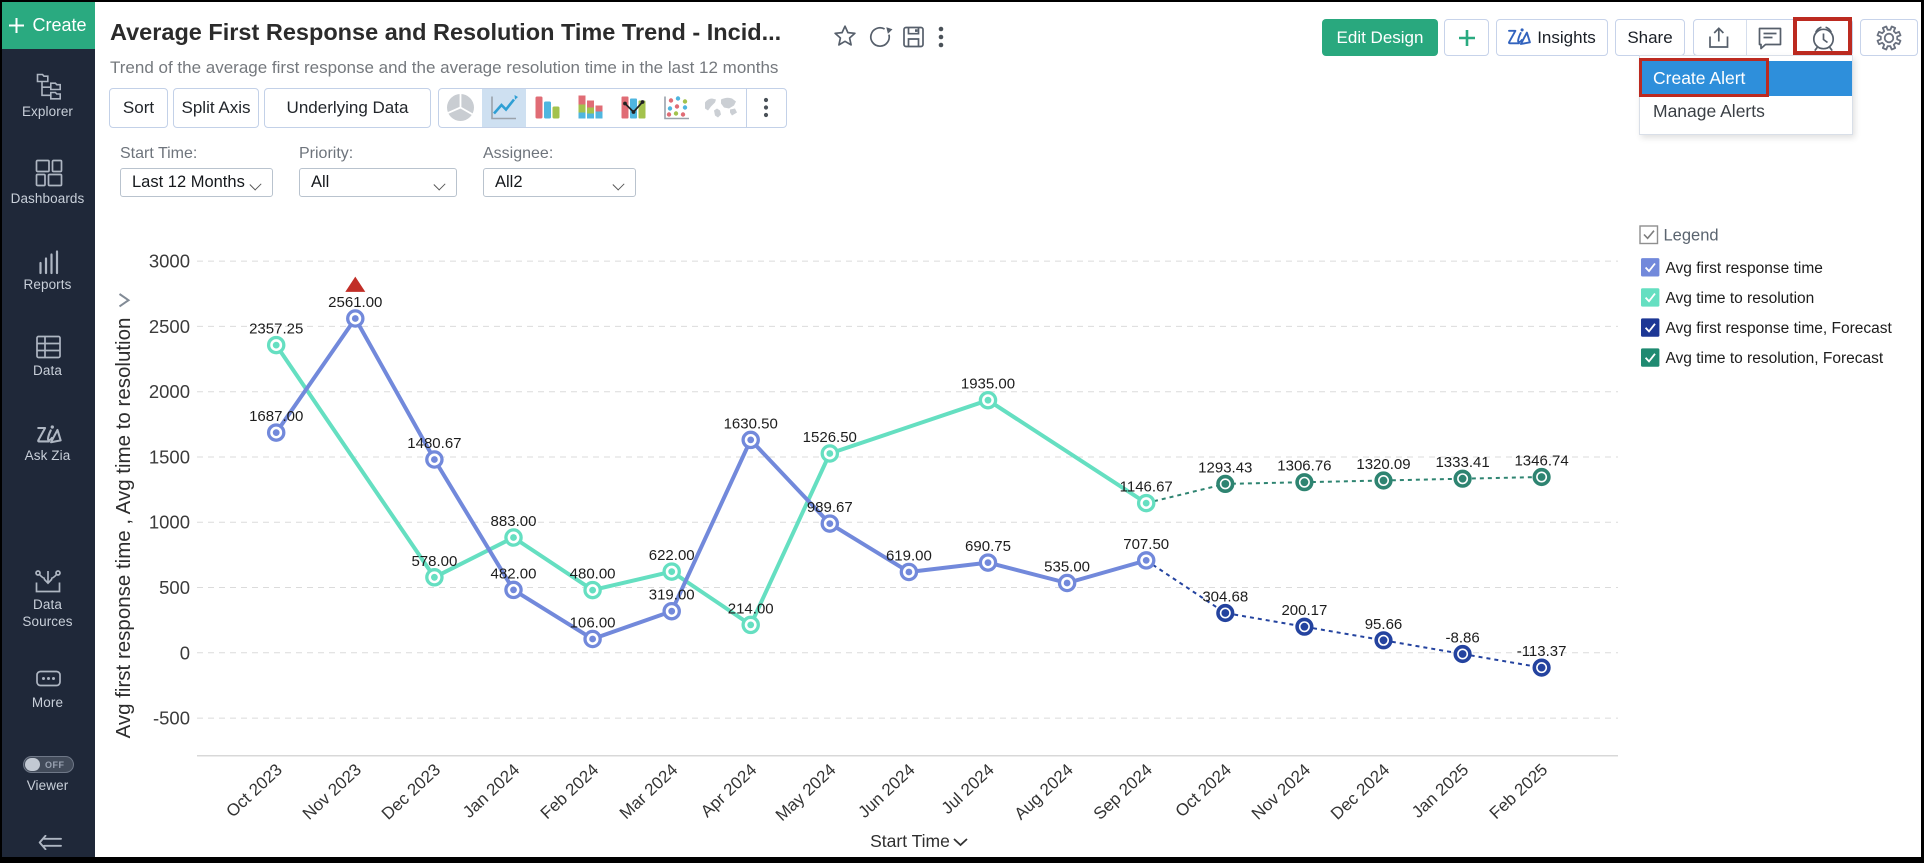 The image size is (1924, 863). What do you see at coordinates (1225, 597) in the screenshot?
I see `svg-text: 304.68` at bounding box center [1225, 597].